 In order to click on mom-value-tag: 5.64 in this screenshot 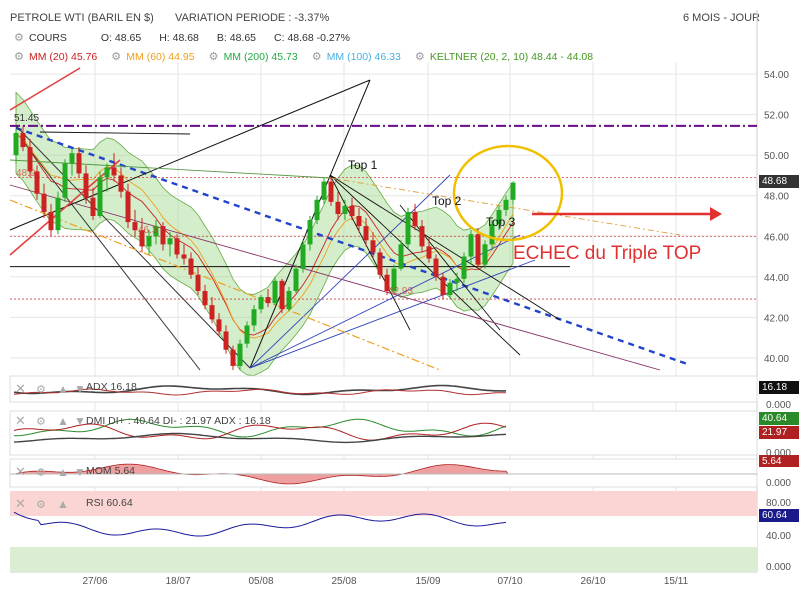, I will do `click(779, 461)`.